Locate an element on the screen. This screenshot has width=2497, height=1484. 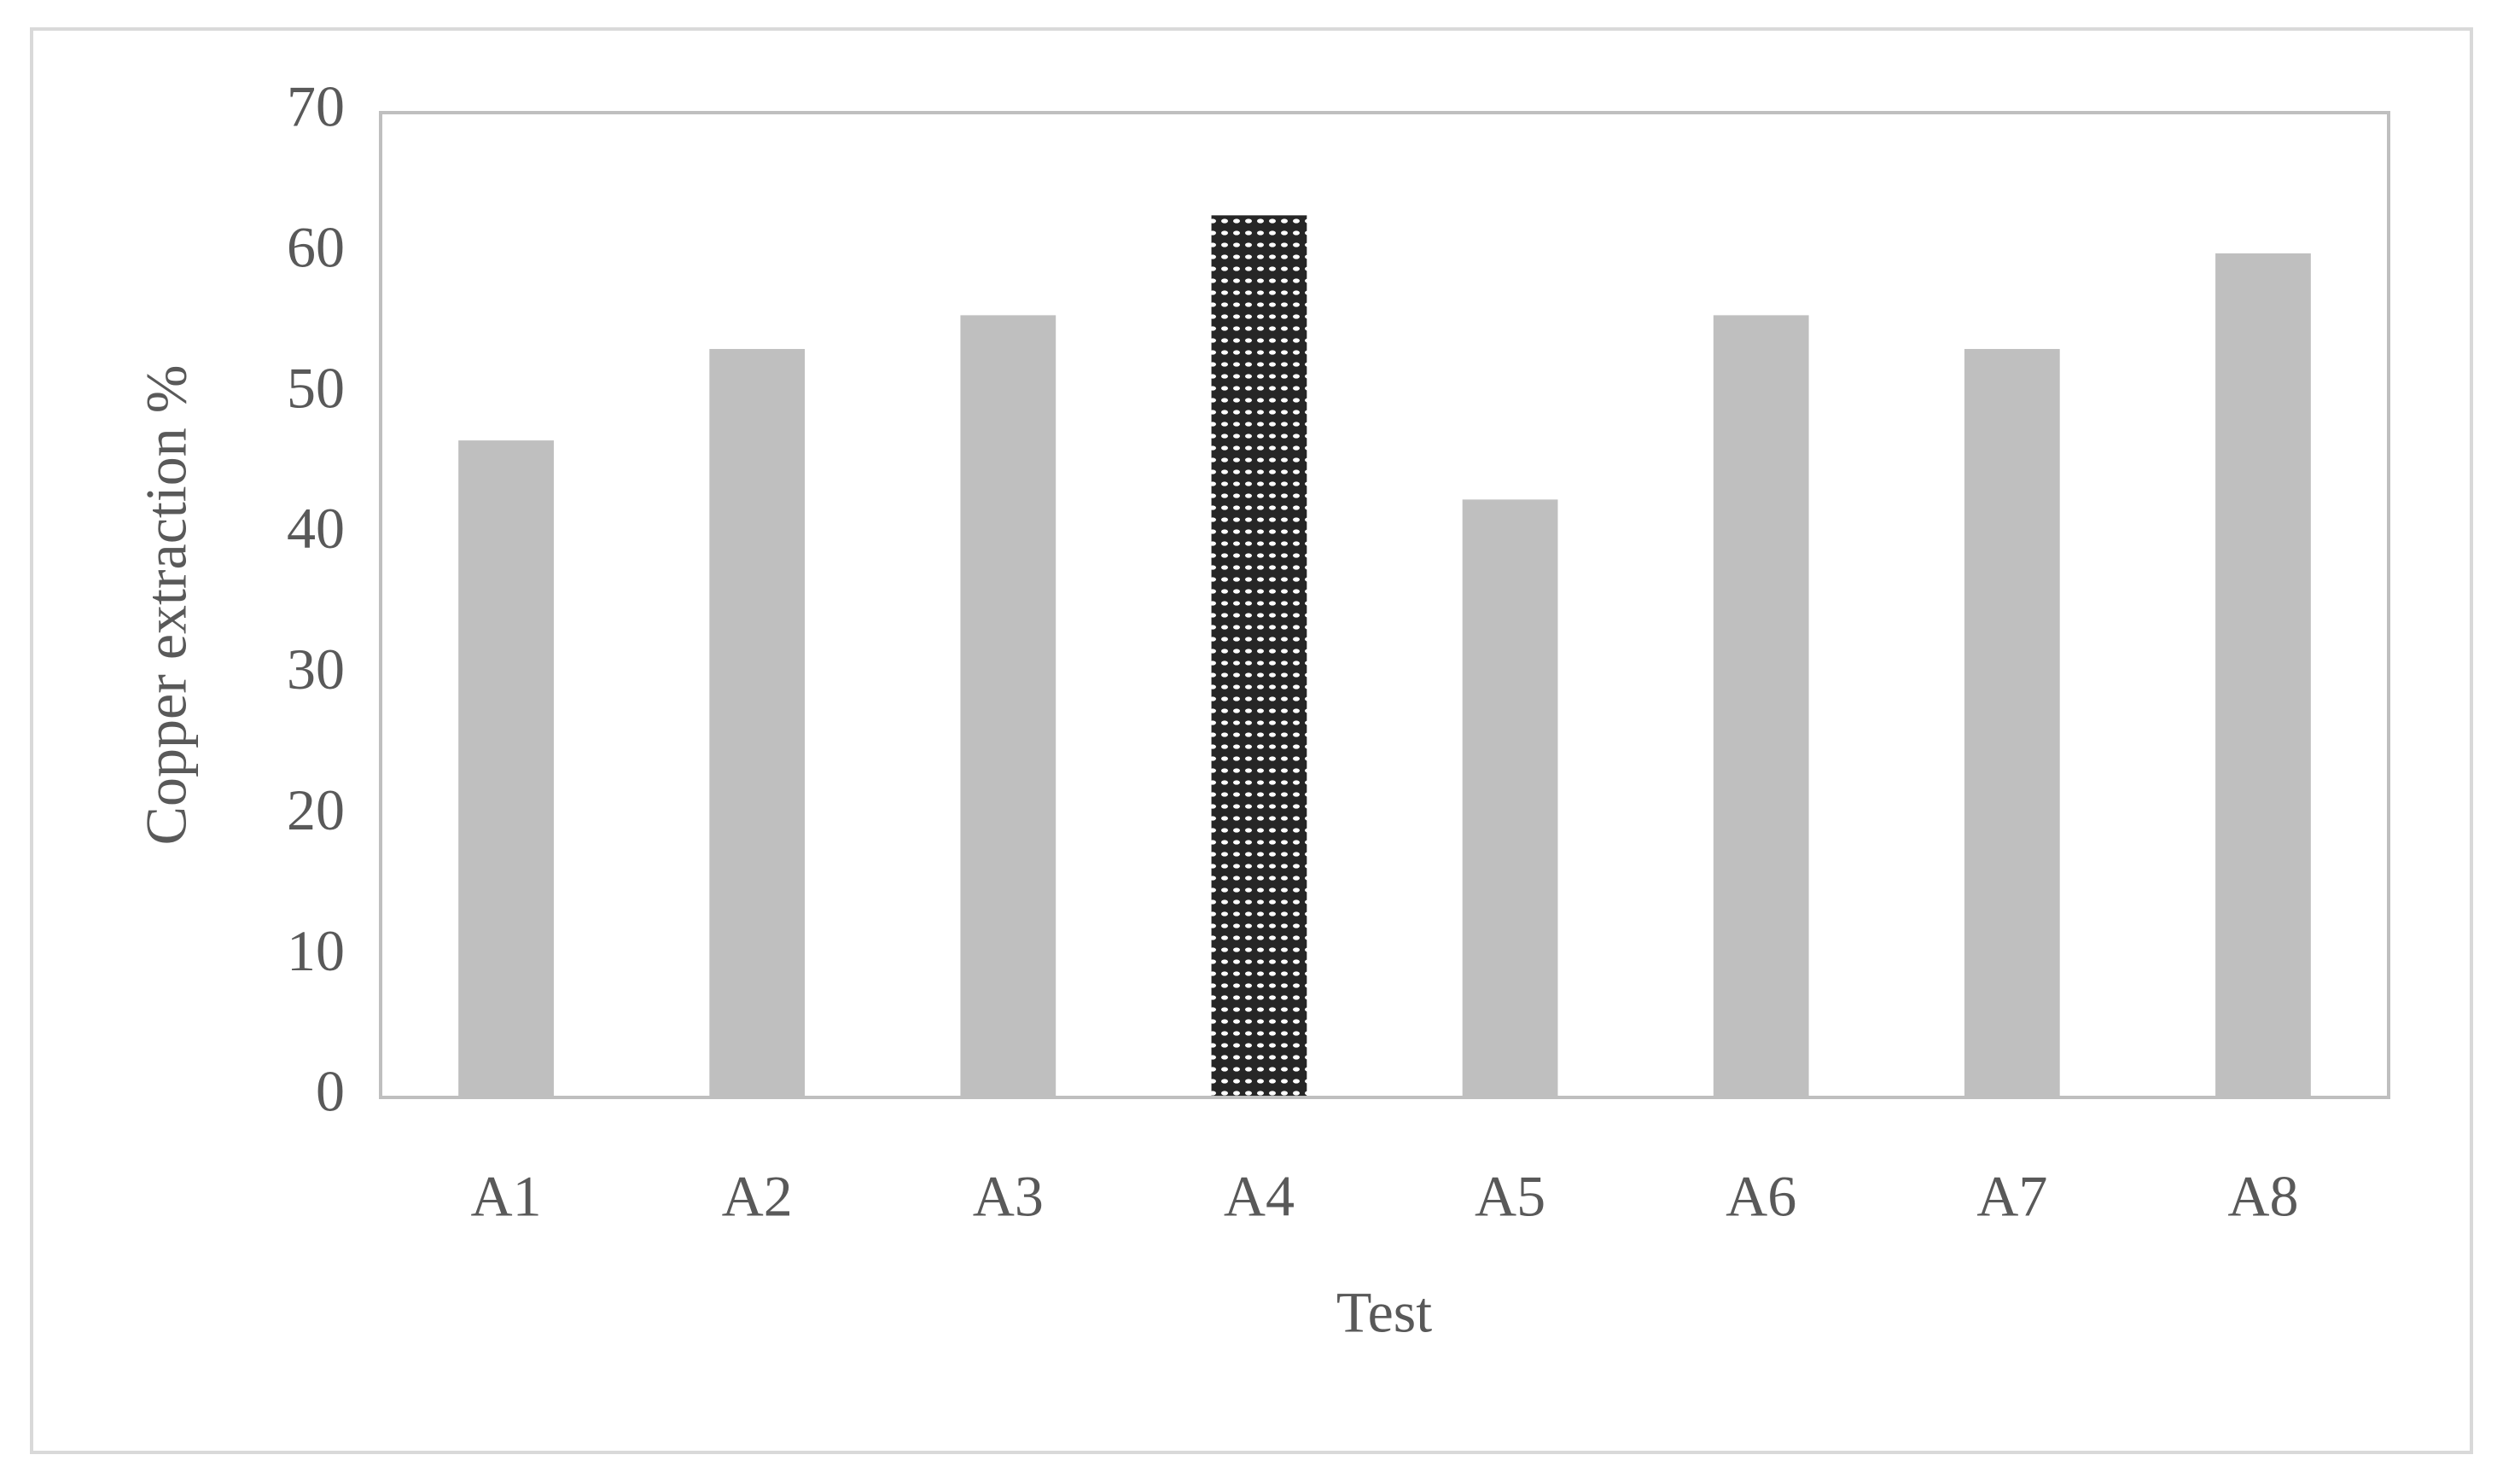
y-tick-label: 30 is located at coordinates (316, 669).